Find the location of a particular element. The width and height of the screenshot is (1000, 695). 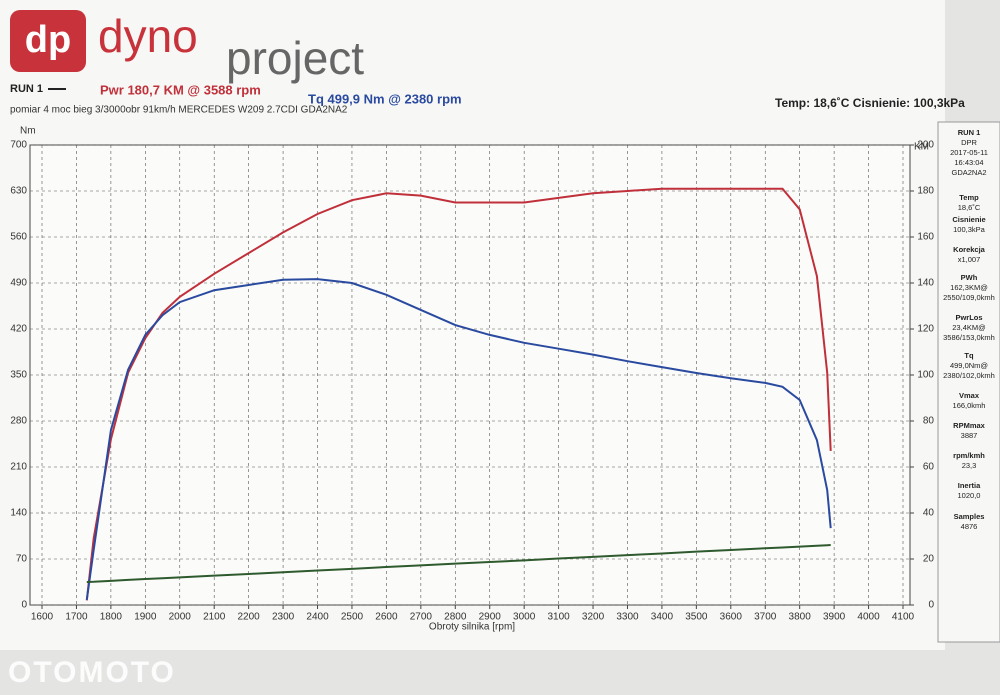

side-panel-text: 16:43:04 is located at coordinates (968, 162).